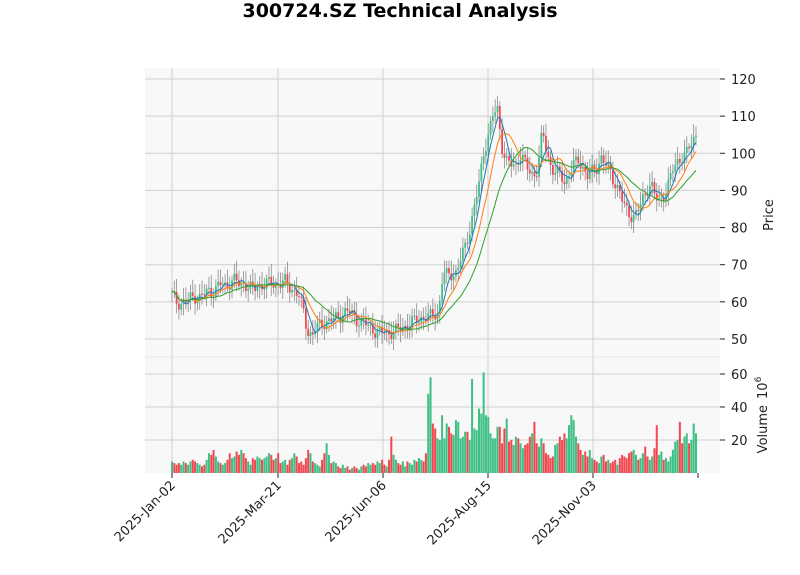  Describe the element at coordinates (739, 266) in the screenshot. I see `svg-text: 70` at that location.